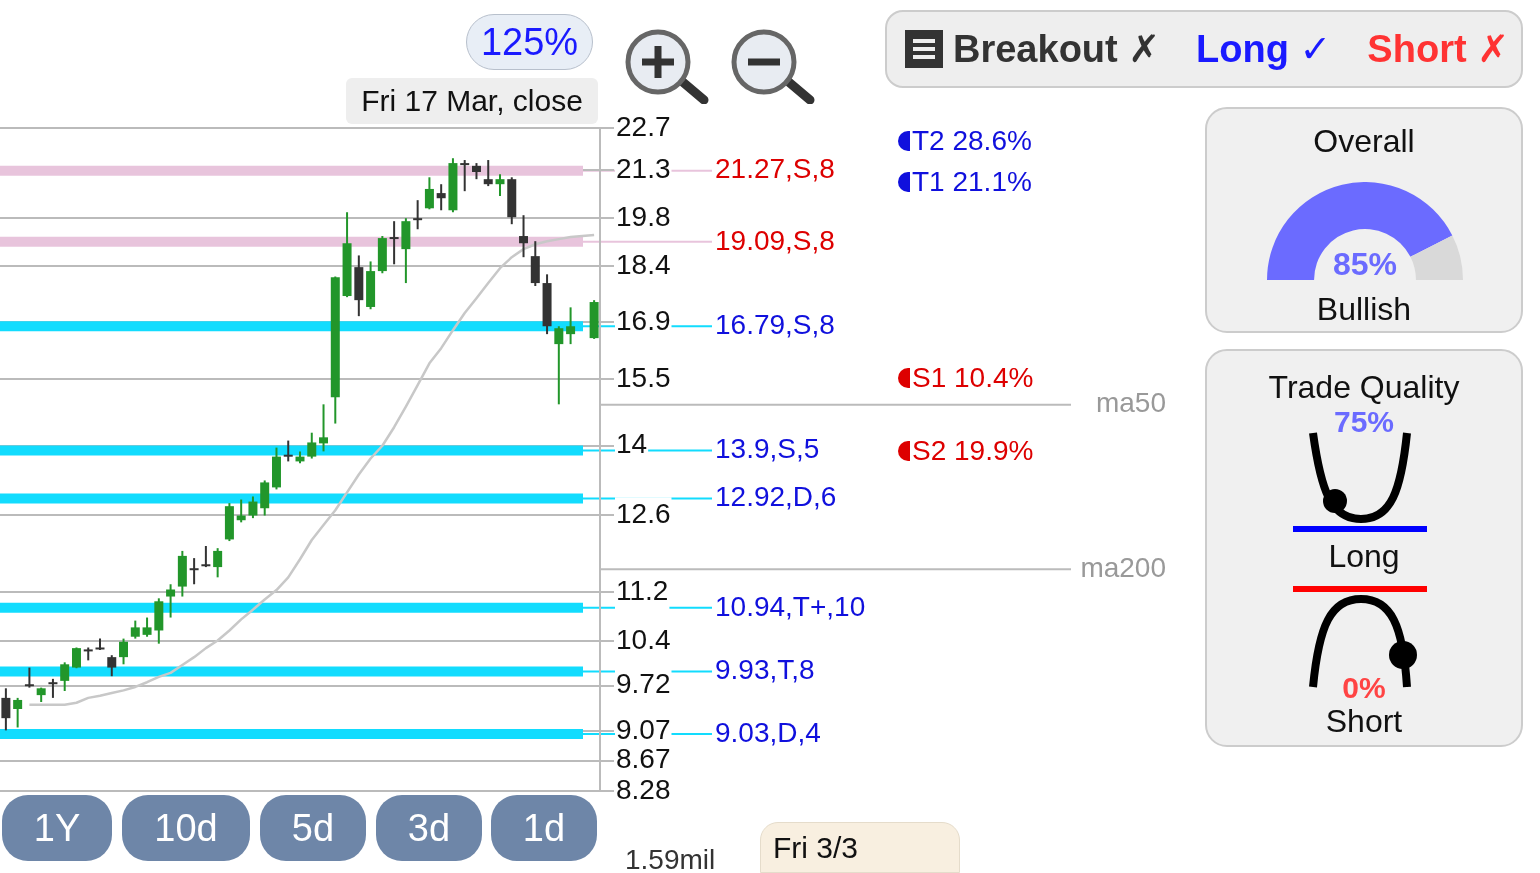 The height and width of the screenshot is (873, 1540). I want to click on text: Short, so click(1364, 721).